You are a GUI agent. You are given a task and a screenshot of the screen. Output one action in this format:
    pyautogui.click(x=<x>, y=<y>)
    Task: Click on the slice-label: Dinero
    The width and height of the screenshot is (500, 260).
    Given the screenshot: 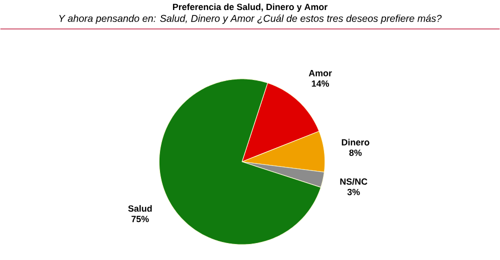 What is the action you would take?
    pyautogui.click(x=356, y=142)
    